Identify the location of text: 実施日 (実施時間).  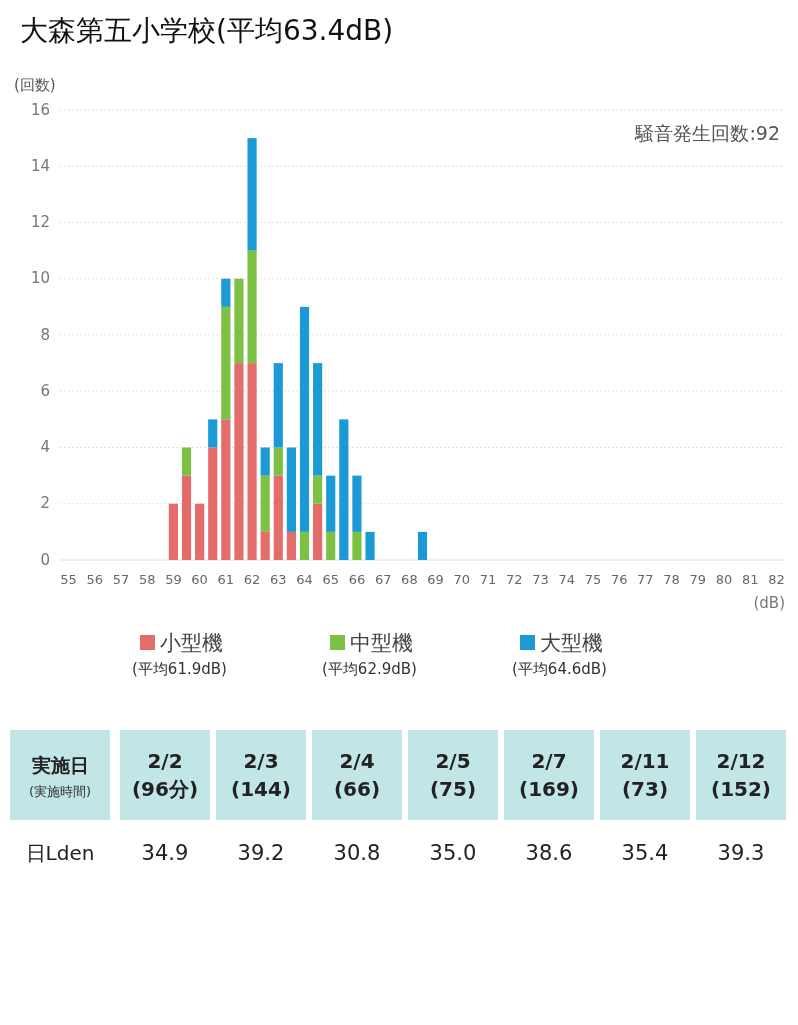
(60, 776).